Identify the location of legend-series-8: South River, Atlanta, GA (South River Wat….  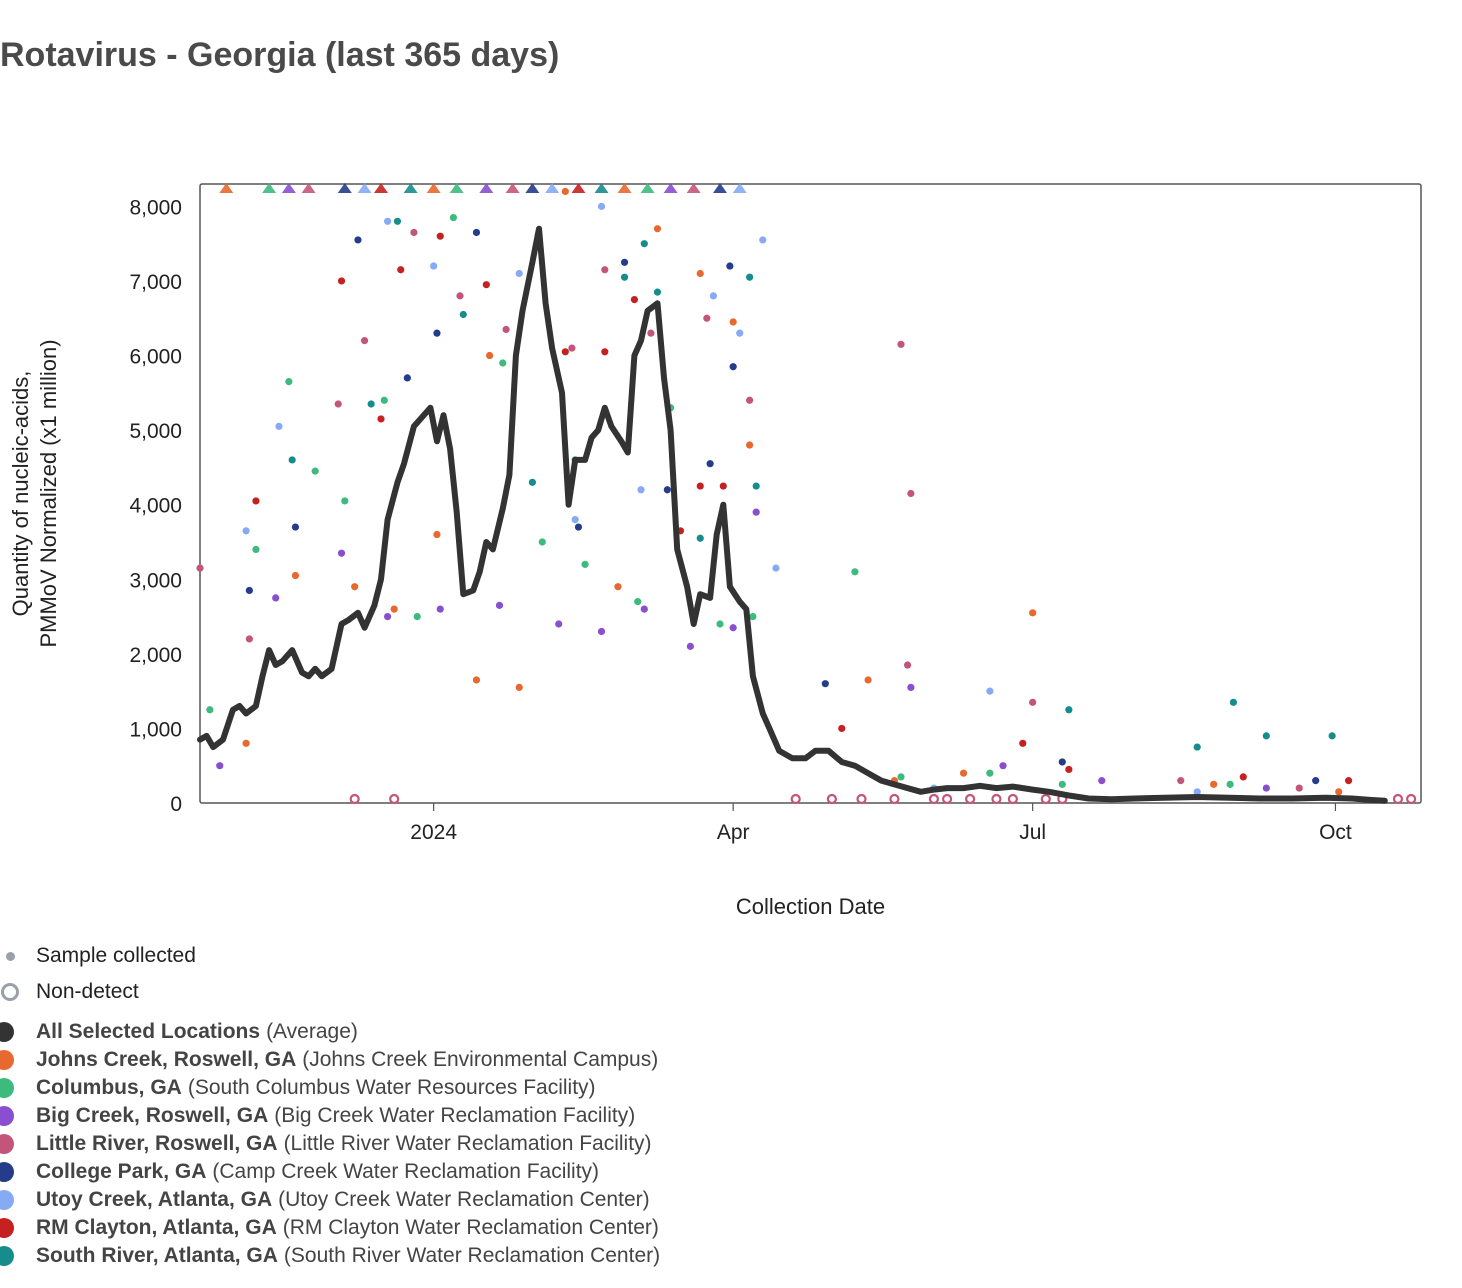
(330, 1256).